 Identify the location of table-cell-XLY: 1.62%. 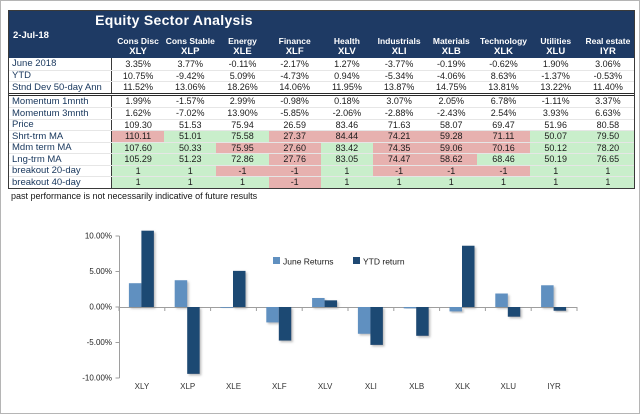
(138, 113).